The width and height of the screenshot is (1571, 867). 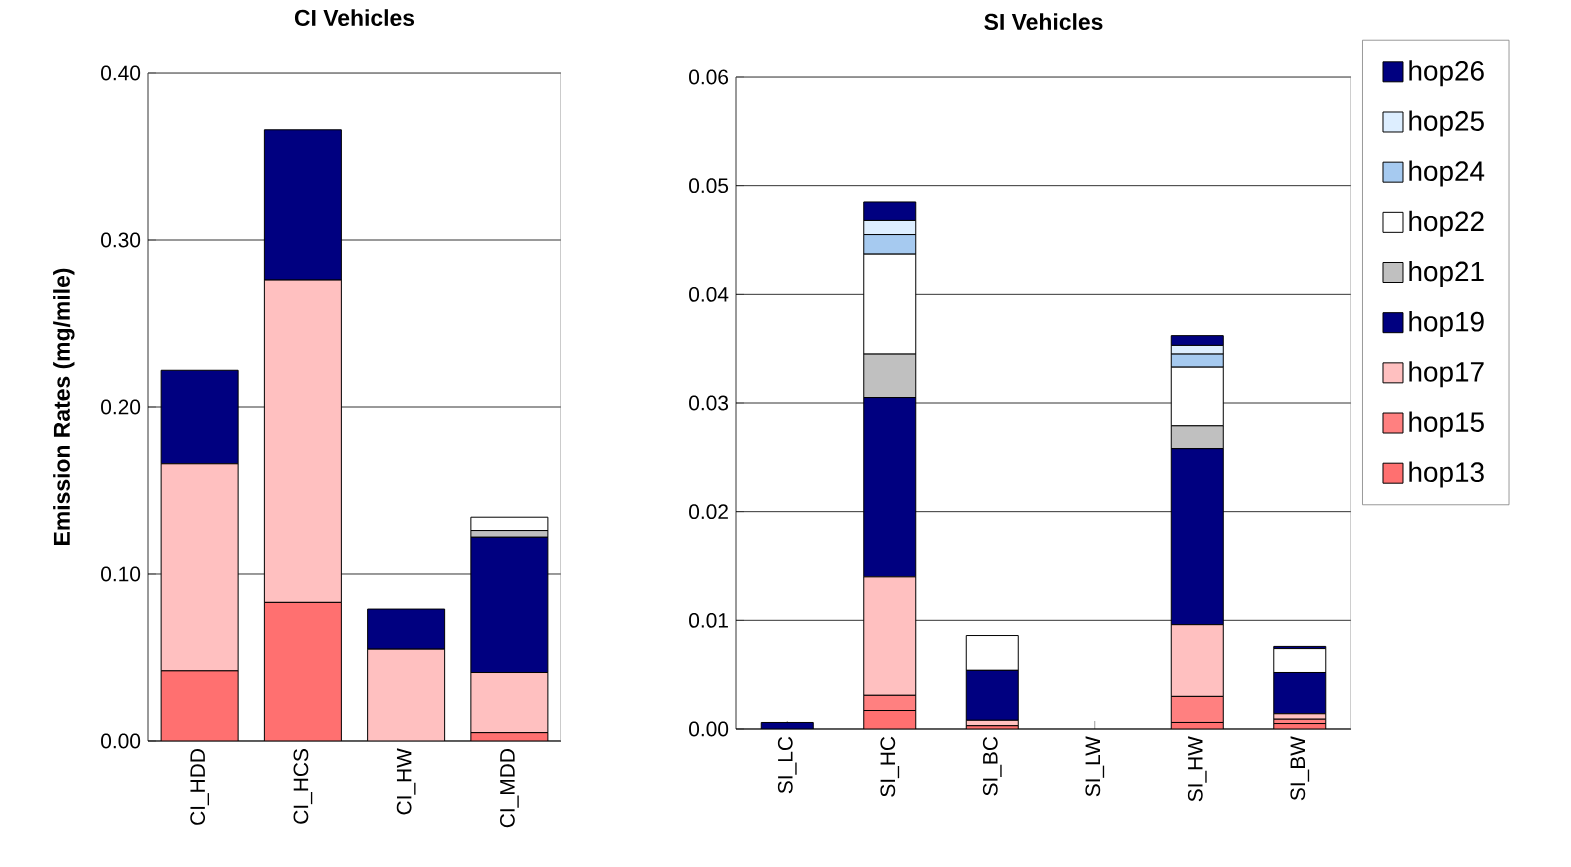 I want to click on legend-label: hop25, so click(x=1446, y=123).